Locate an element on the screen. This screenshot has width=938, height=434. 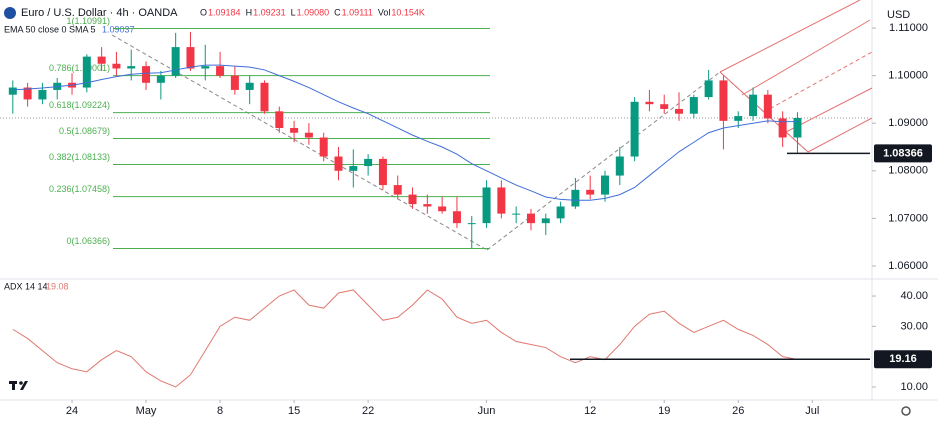
y-tick-label: 1.11000 is located at coordinates (908, 28).